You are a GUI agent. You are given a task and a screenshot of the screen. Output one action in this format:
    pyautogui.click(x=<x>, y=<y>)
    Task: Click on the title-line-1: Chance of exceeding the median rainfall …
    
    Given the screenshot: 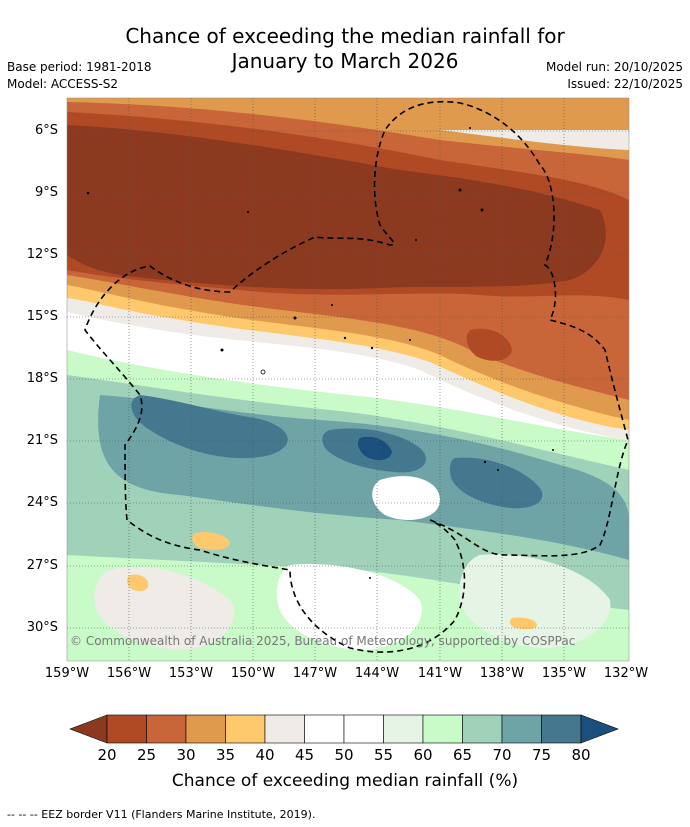 What is the action you would take?
    pyautogui.click(x=345, y=36)
    